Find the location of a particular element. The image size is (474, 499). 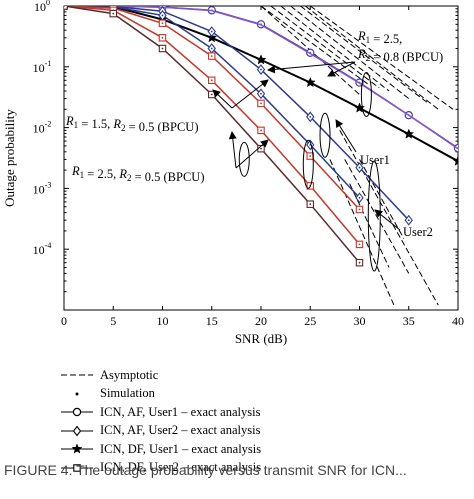

legend-entry: Asymptotic is located at coordinates (210, 375).